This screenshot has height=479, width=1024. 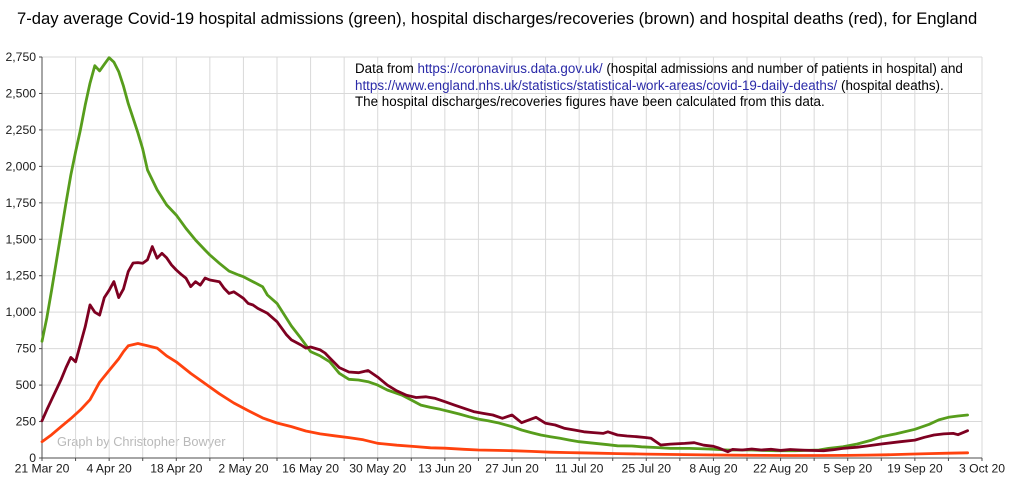 What do you see at coordinates (386, 68) in the screenshot?
I see `annotation-text: Data from` at bounding box center [386, 68].